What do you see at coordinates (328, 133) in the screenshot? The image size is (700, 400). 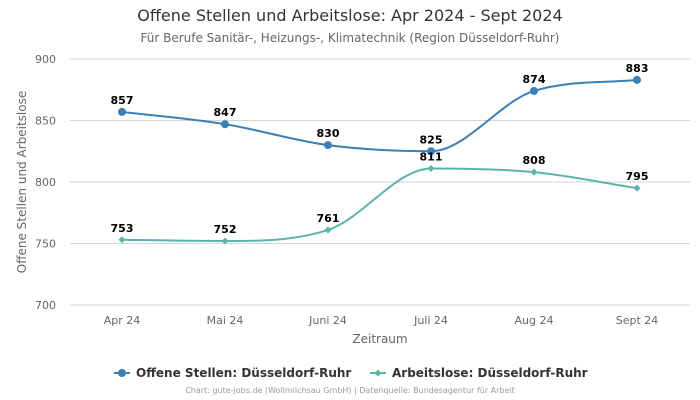 I see `data-label: 830` at bounding box center [328, 133].